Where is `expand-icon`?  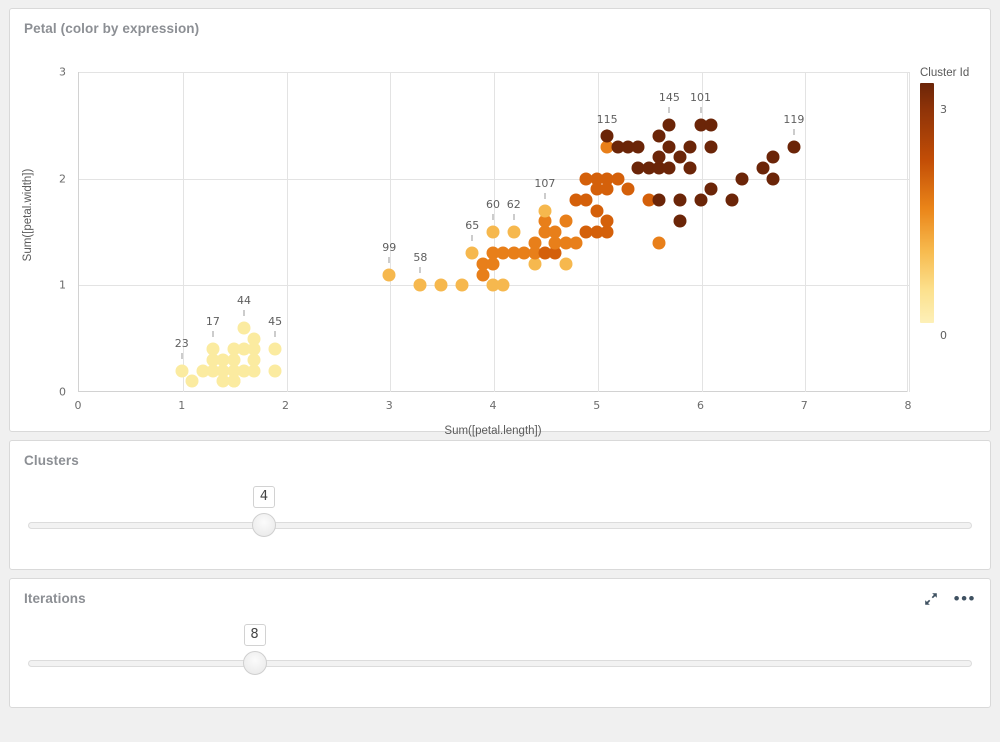 expand-icon is located at coordinates (931, 599).